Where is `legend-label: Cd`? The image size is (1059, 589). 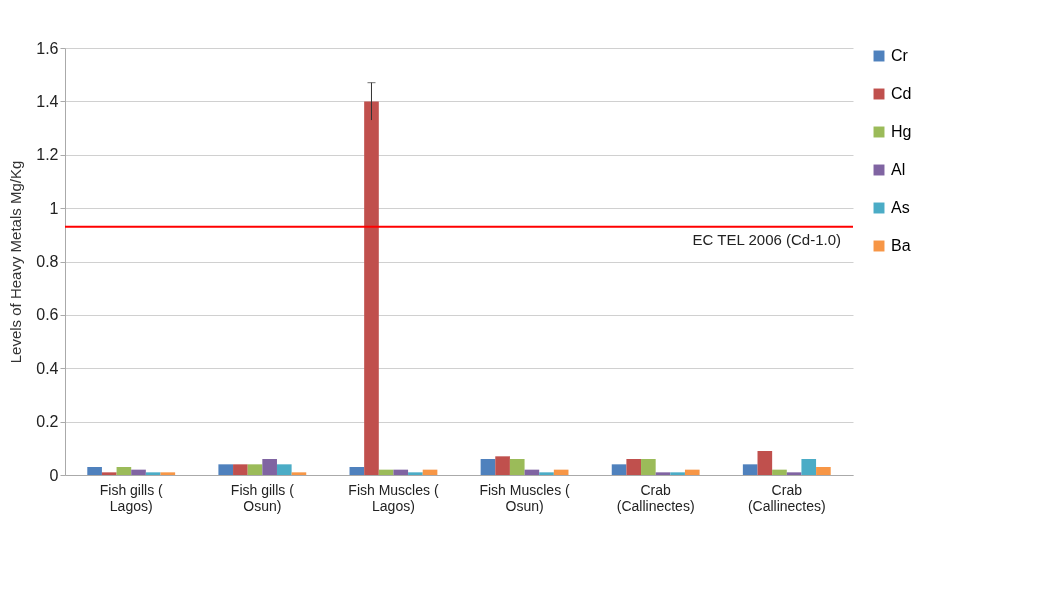 legend-label: Cd is located at coordinates (901, 93).